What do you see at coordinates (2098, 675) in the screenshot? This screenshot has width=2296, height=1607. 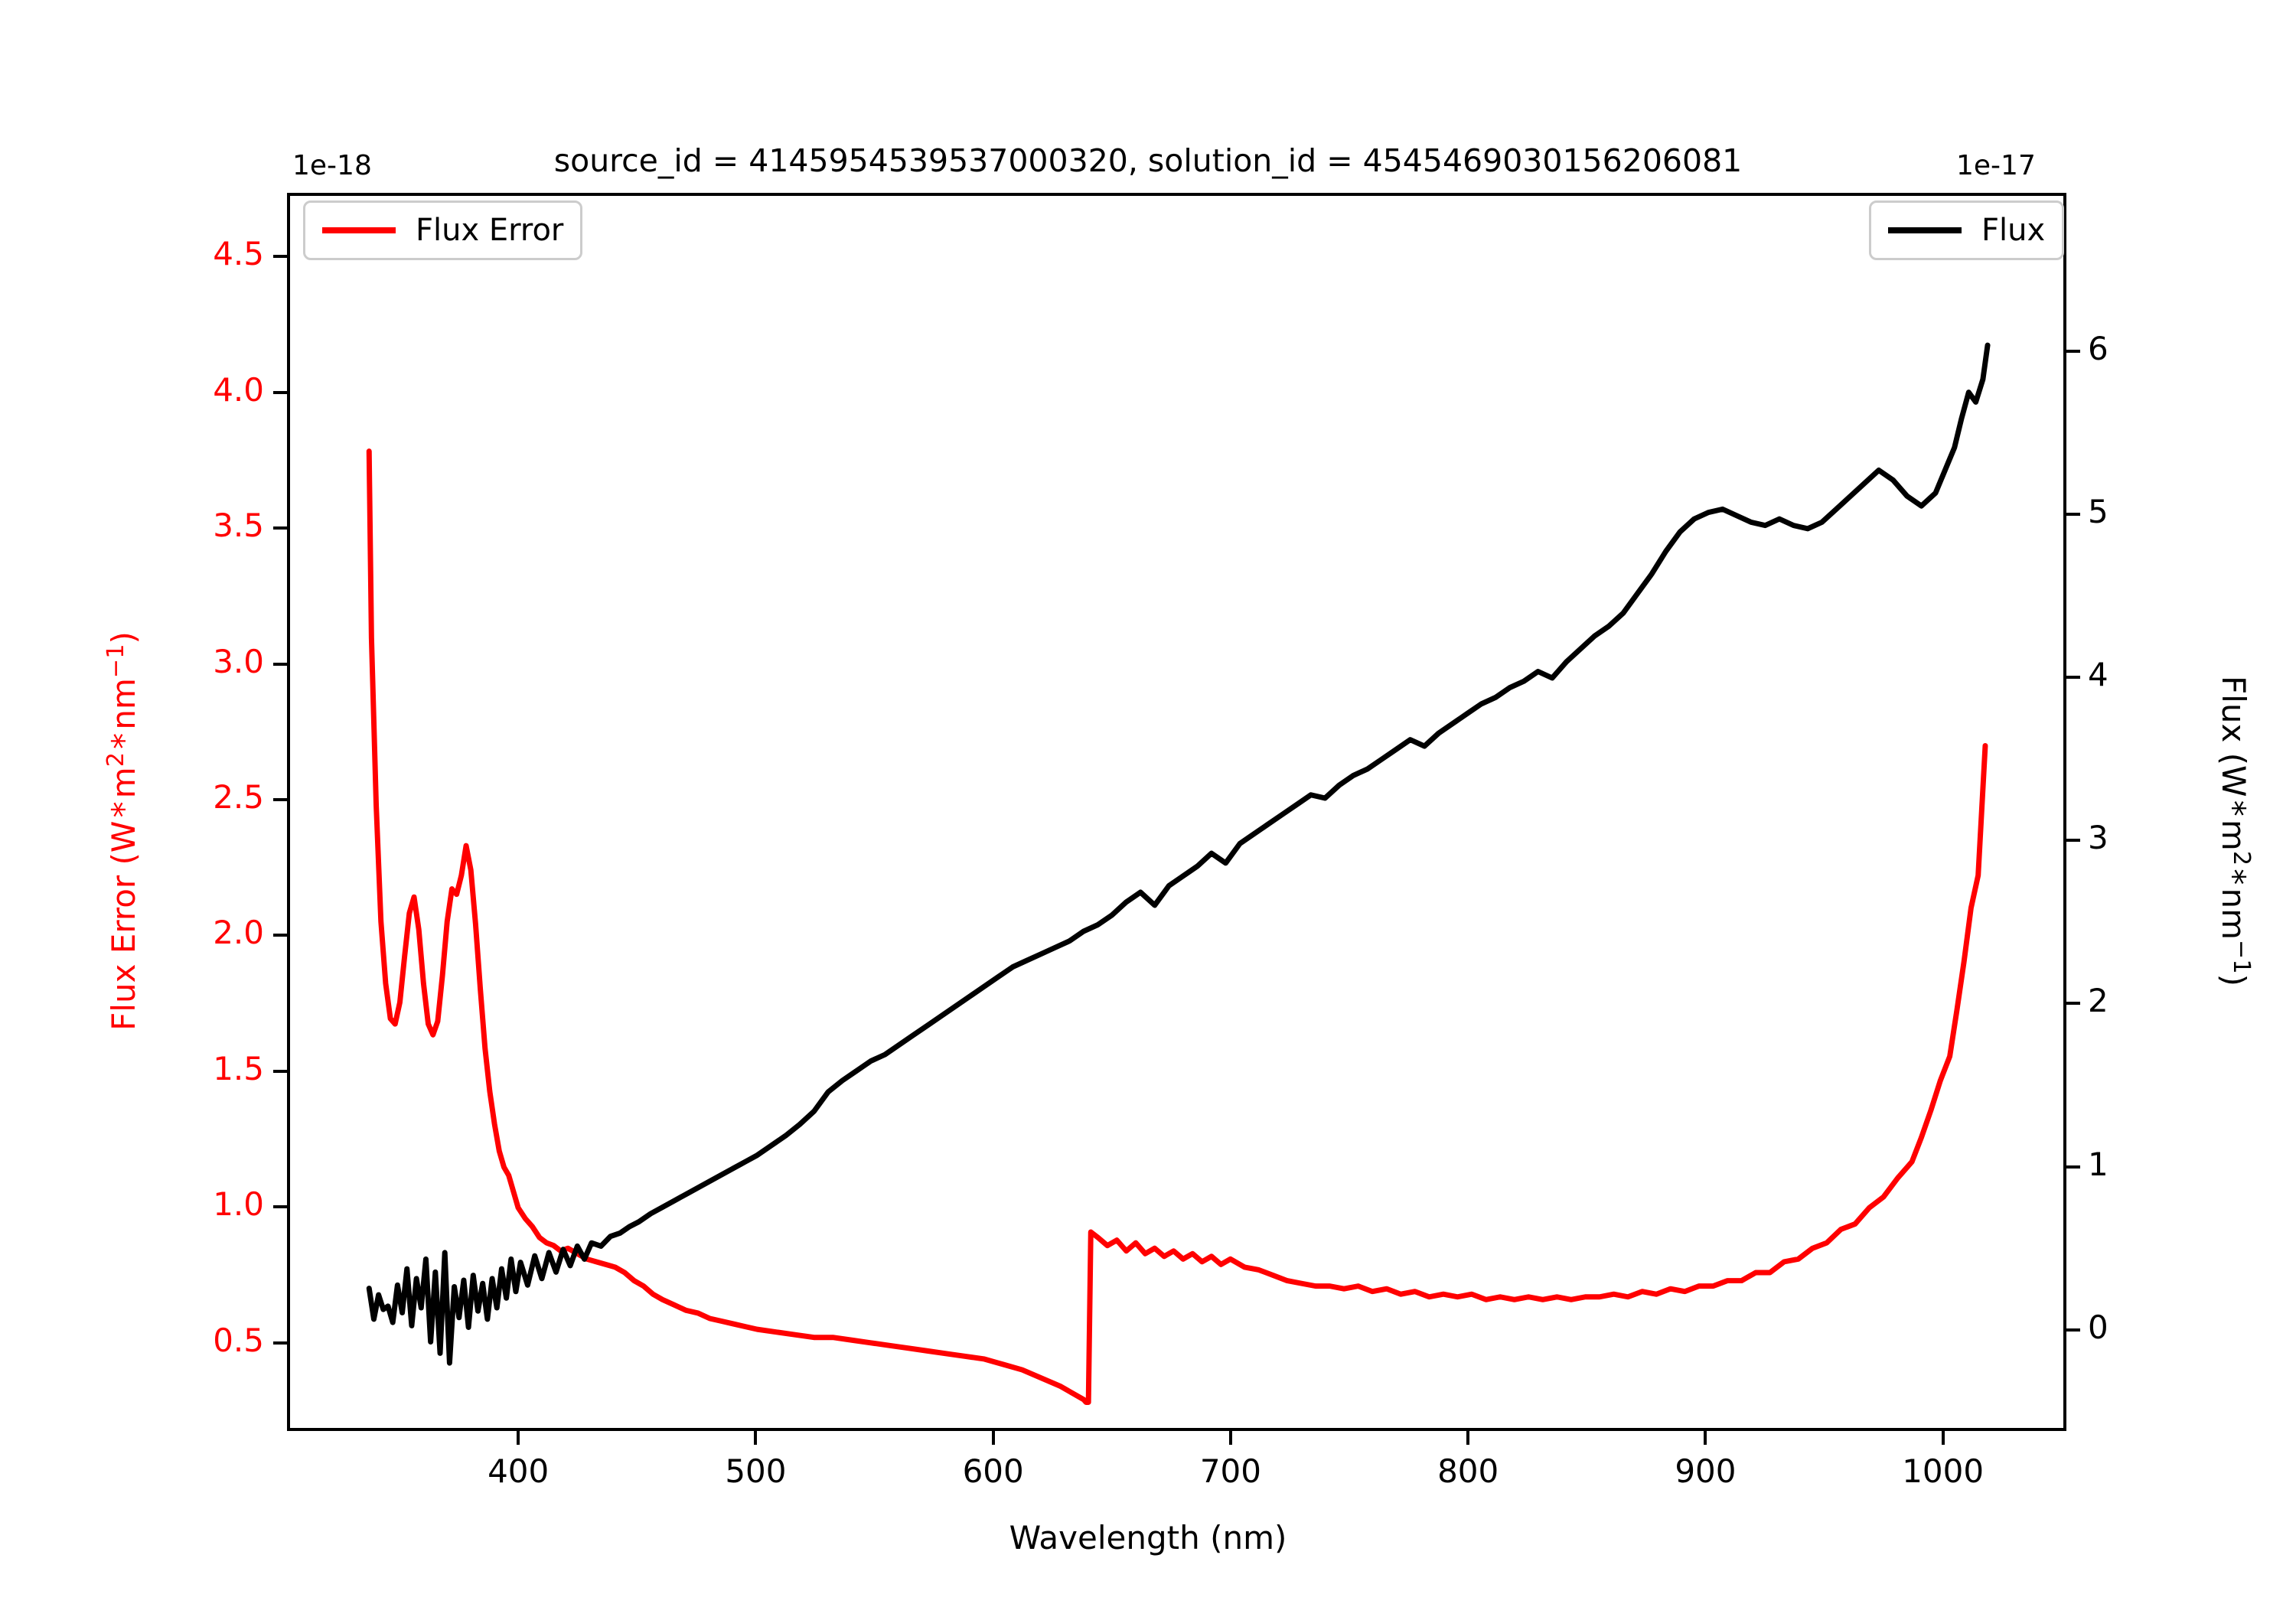 I see `y-tick-label-right: 4` at bounding box center [2098, 675].